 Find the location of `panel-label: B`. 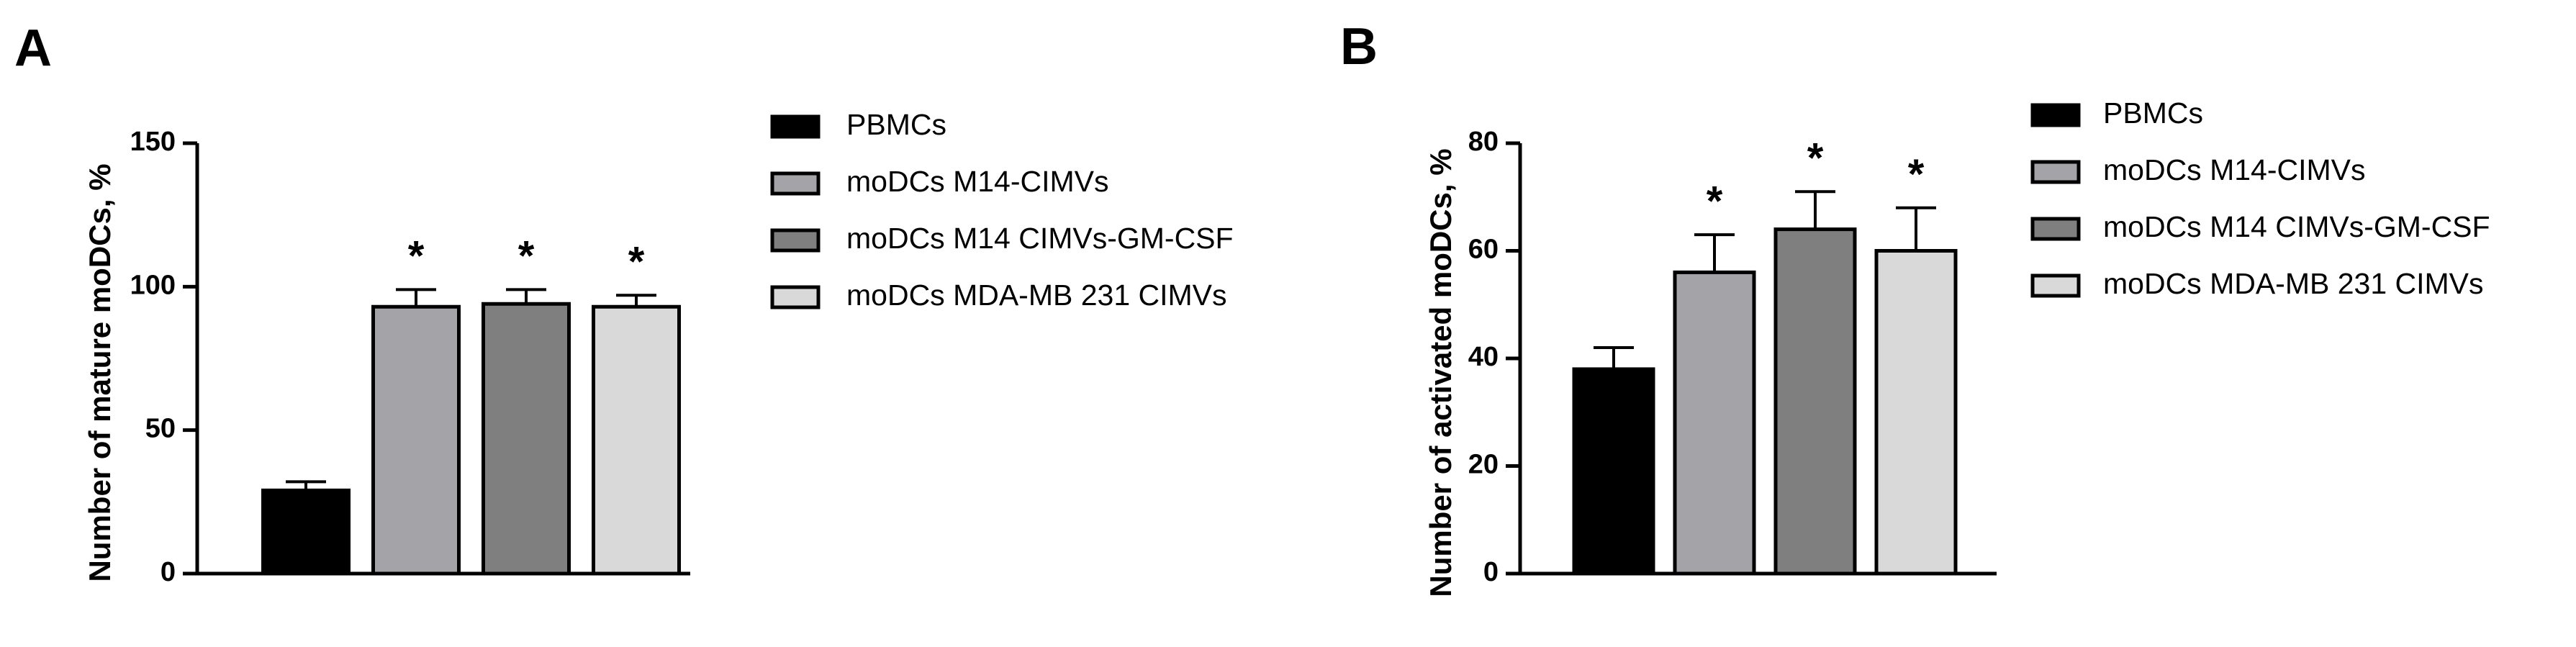

panel-label: B is located at coordinates (1359, 47).